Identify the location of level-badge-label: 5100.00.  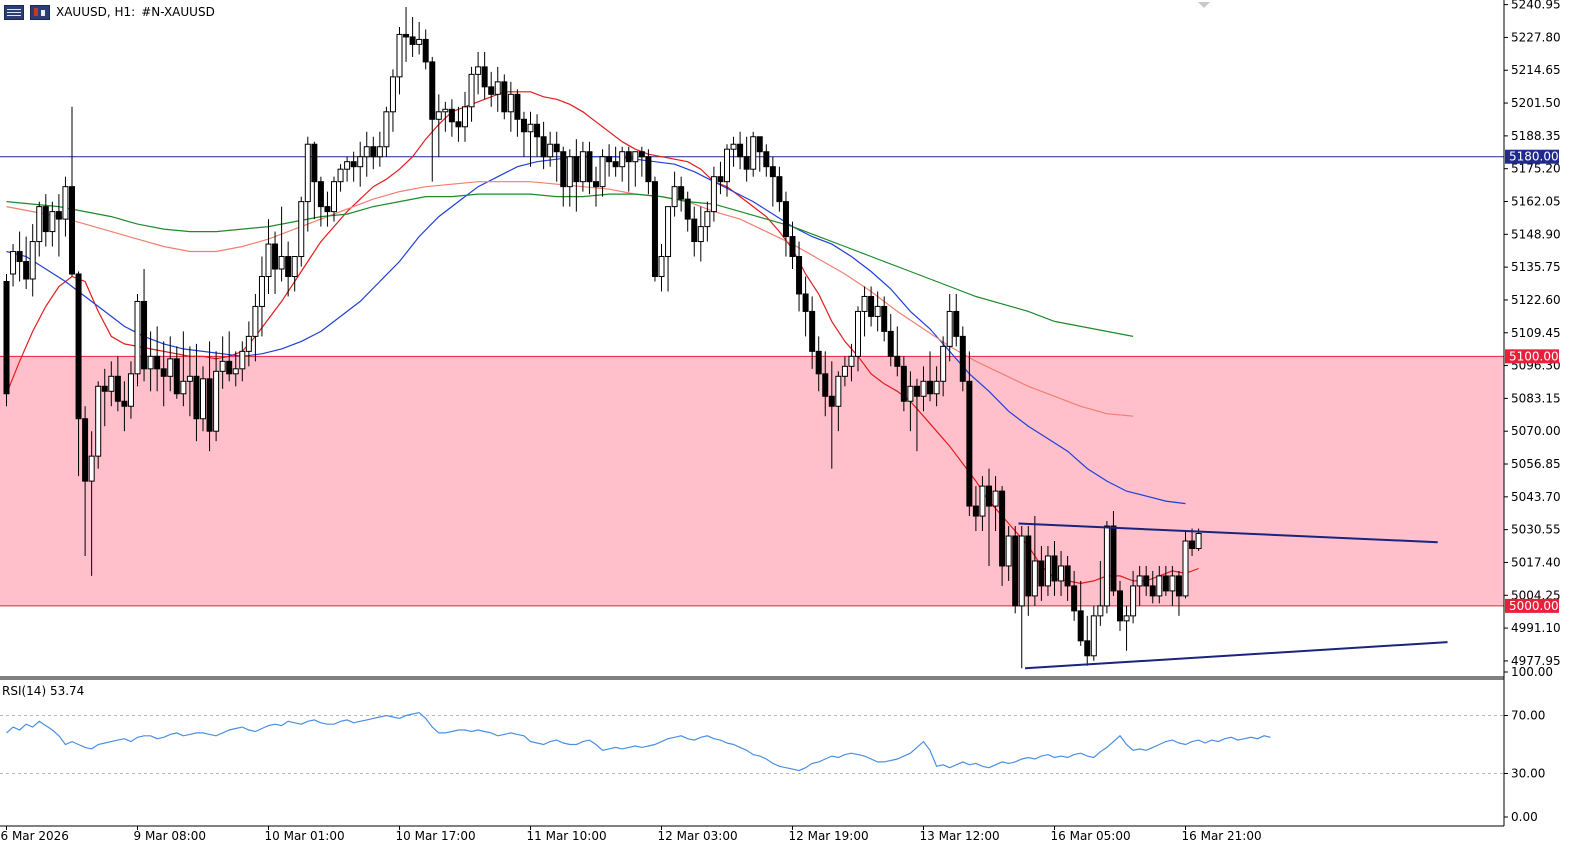
(1534, 356).